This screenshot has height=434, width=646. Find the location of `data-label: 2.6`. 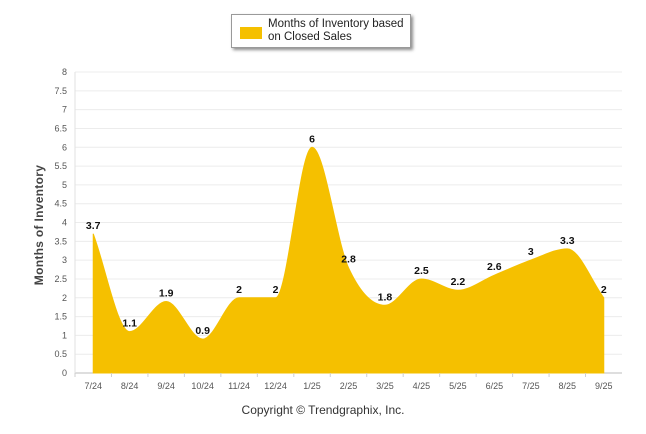

data-label: 2.6 is located at coordinates (494, 267).